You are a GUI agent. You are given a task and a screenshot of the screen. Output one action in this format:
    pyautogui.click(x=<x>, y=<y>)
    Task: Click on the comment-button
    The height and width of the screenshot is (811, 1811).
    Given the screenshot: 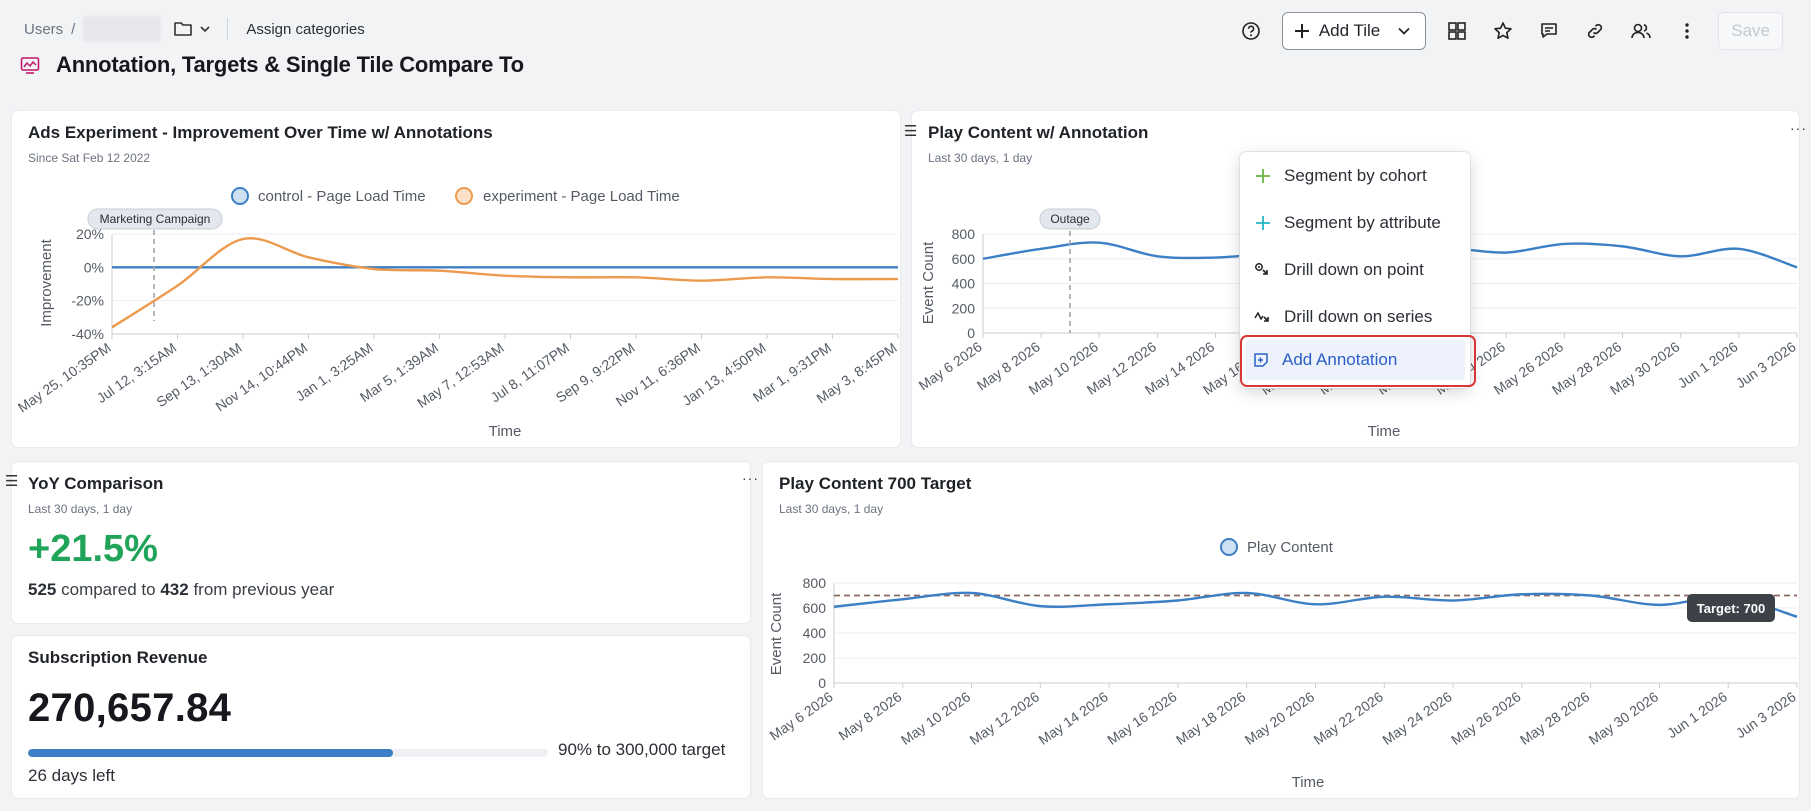 What is the action you would take?
    pyautogui.click(x=1549, y=31)
    